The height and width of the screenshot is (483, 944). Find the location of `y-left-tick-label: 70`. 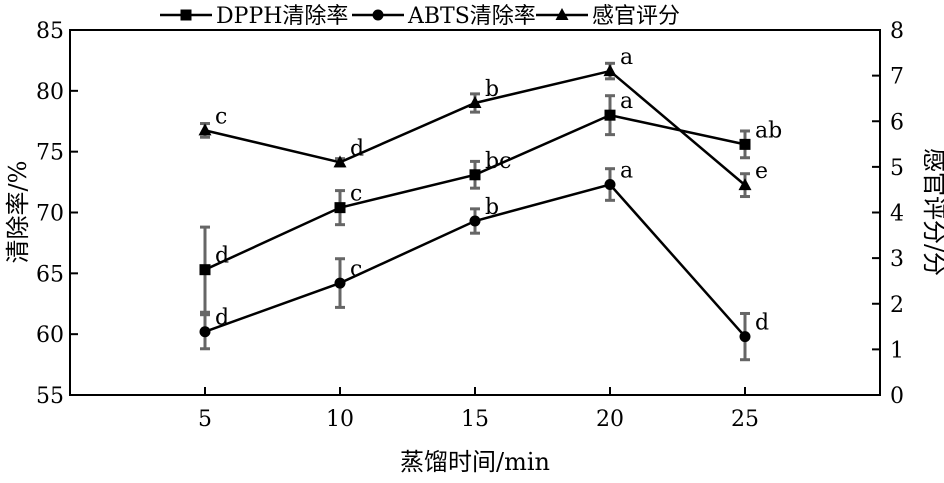

y-left-tick-label: 70 is located at coordinates (50, 214).